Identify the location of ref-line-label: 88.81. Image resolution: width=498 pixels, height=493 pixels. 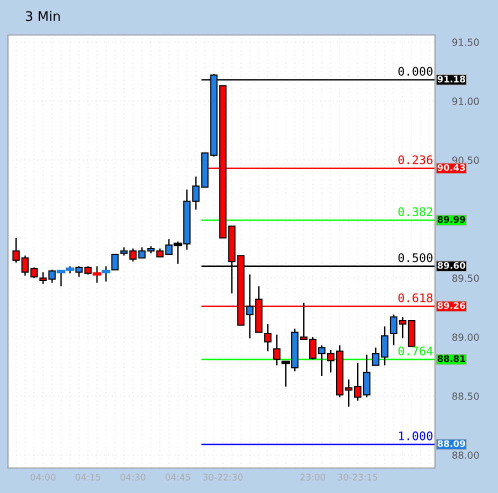
(452, 358).